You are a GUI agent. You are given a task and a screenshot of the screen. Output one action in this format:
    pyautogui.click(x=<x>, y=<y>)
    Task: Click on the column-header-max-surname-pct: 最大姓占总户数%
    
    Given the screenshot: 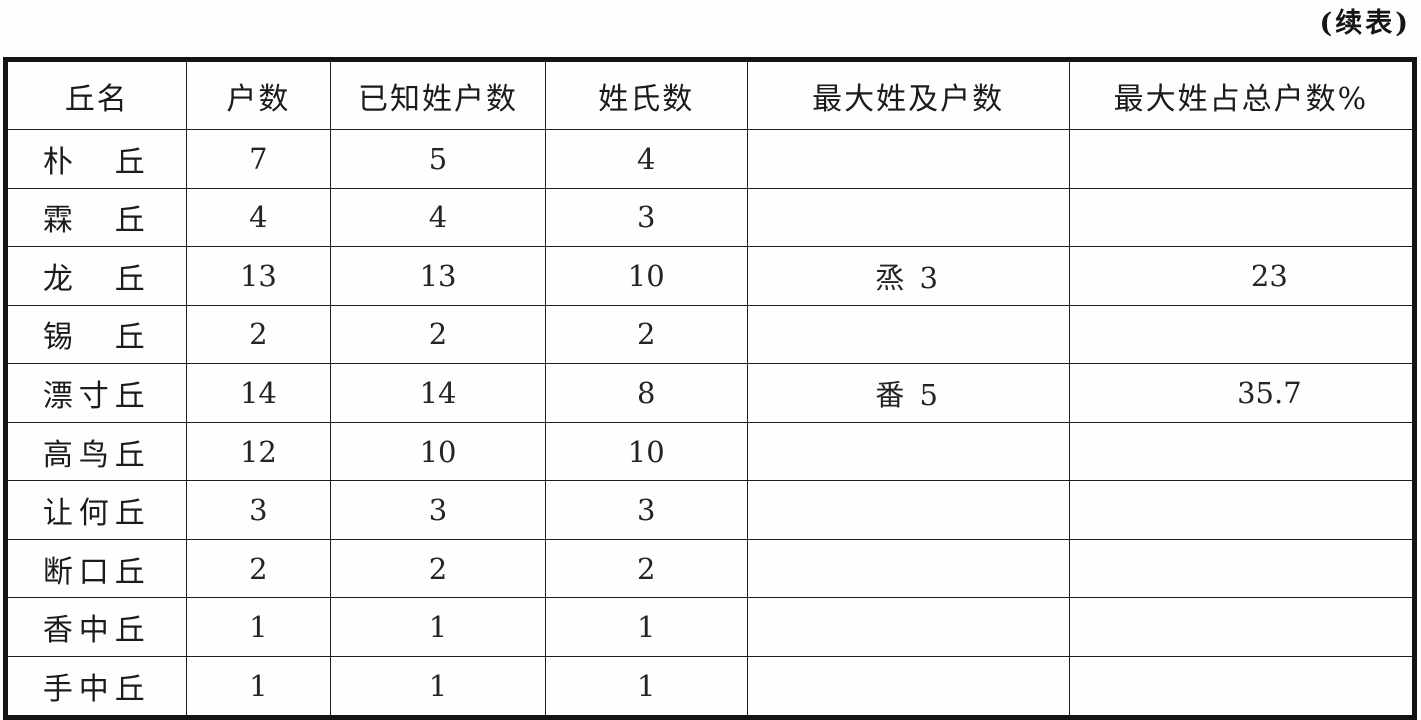 What is the action you would take?
    pyautogui.click(x=1242, y=94)
    